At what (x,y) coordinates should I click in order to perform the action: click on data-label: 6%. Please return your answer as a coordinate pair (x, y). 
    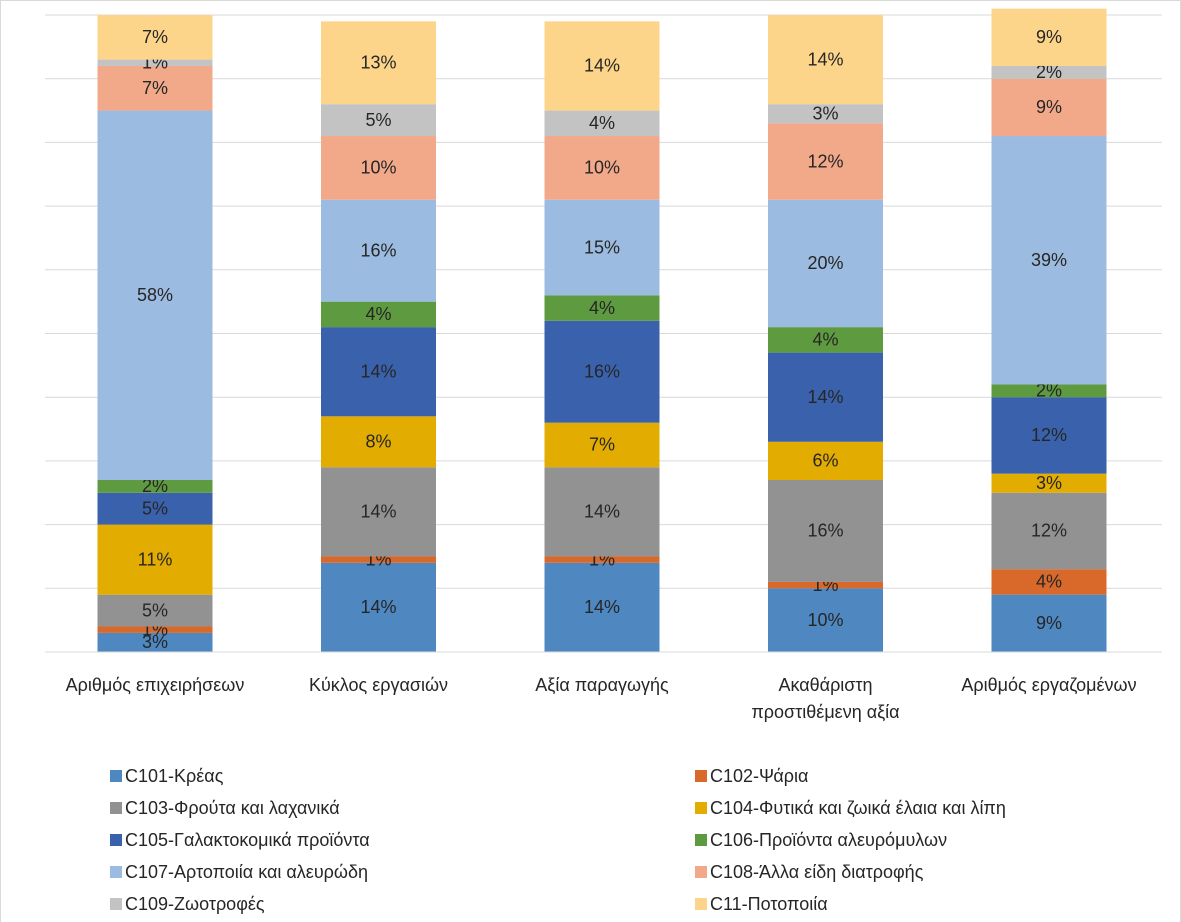
    Looking at the image, I should click on (825, 461).